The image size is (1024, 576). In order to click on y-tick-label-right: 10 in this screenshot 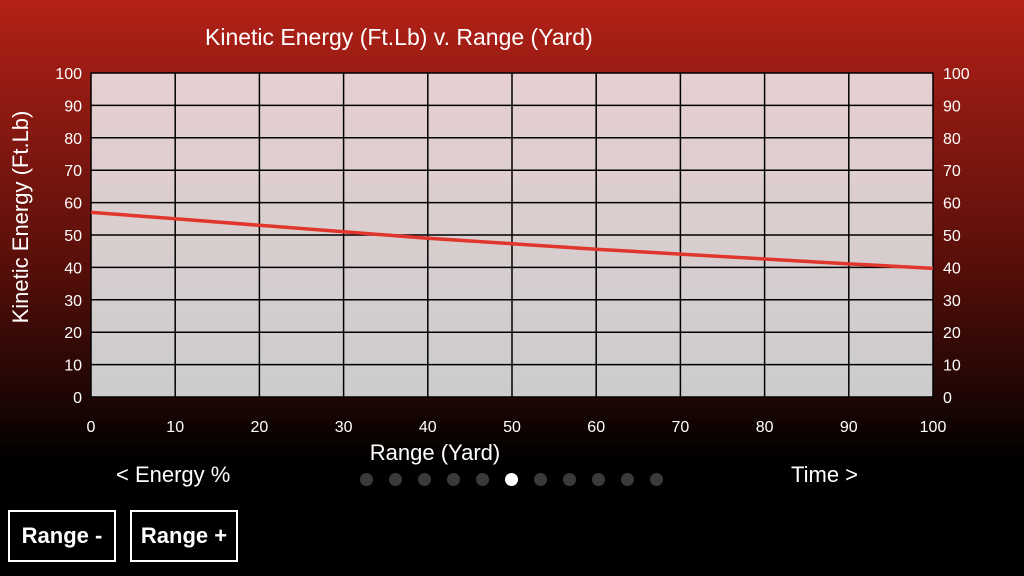, I will do `click(952, 366)`.